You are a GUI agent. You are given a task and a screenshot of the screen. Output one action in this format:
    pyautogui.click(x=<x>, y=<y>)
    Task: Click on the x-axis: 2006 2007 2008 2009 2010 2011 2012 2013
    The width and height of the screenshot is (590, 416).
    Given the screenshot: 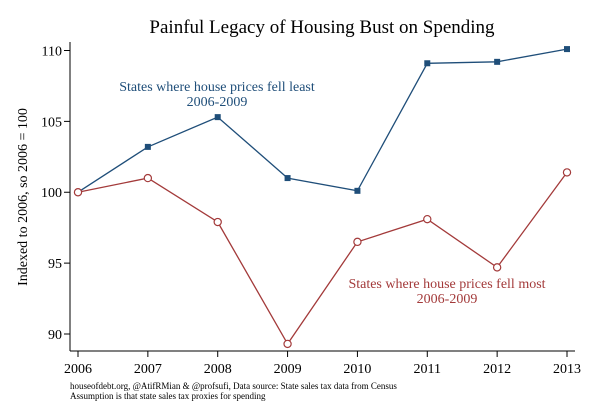 What is the action you would take?
    pyautogui.click(x=322, y=363)
    